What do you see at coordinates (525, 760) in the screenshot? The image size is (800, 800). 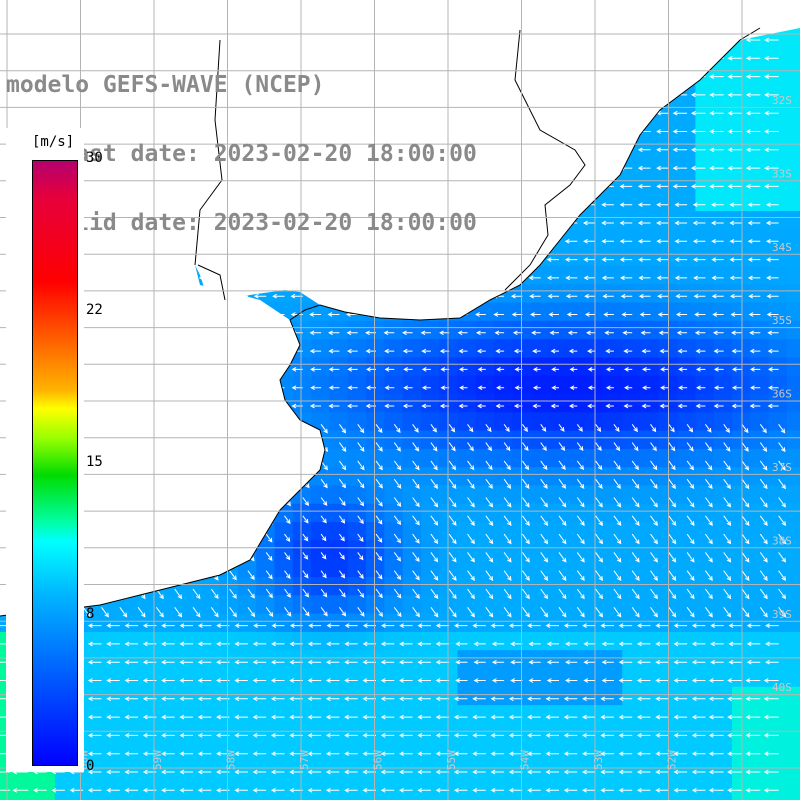 I see `longitude-label: 54W` at bounding box center [525, 760].